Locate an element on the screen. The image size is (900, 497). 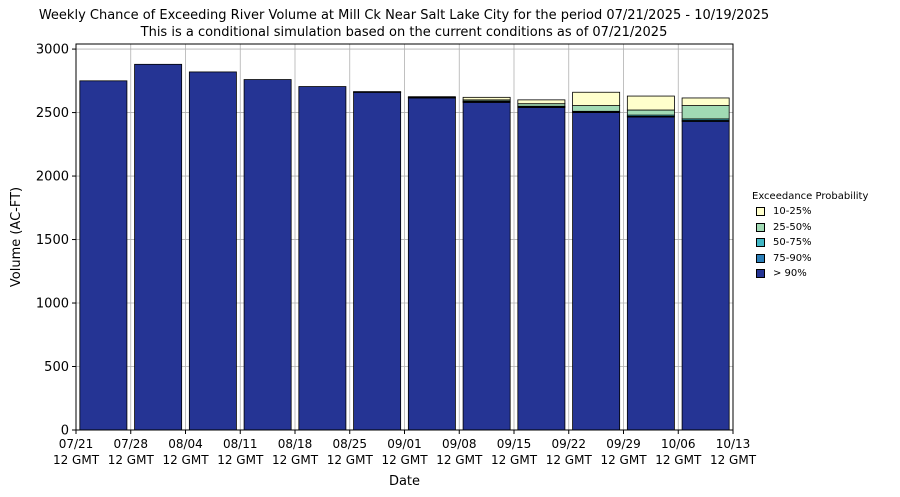
y-axis-label: Volume (AC-FT) is located at coordinates (16, 237).